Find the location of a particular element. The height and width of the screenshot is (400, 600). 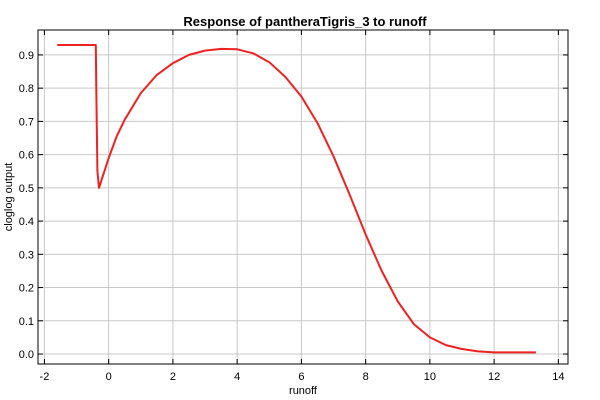

x-tick-label: -2 is located at coordinates (45, 377).